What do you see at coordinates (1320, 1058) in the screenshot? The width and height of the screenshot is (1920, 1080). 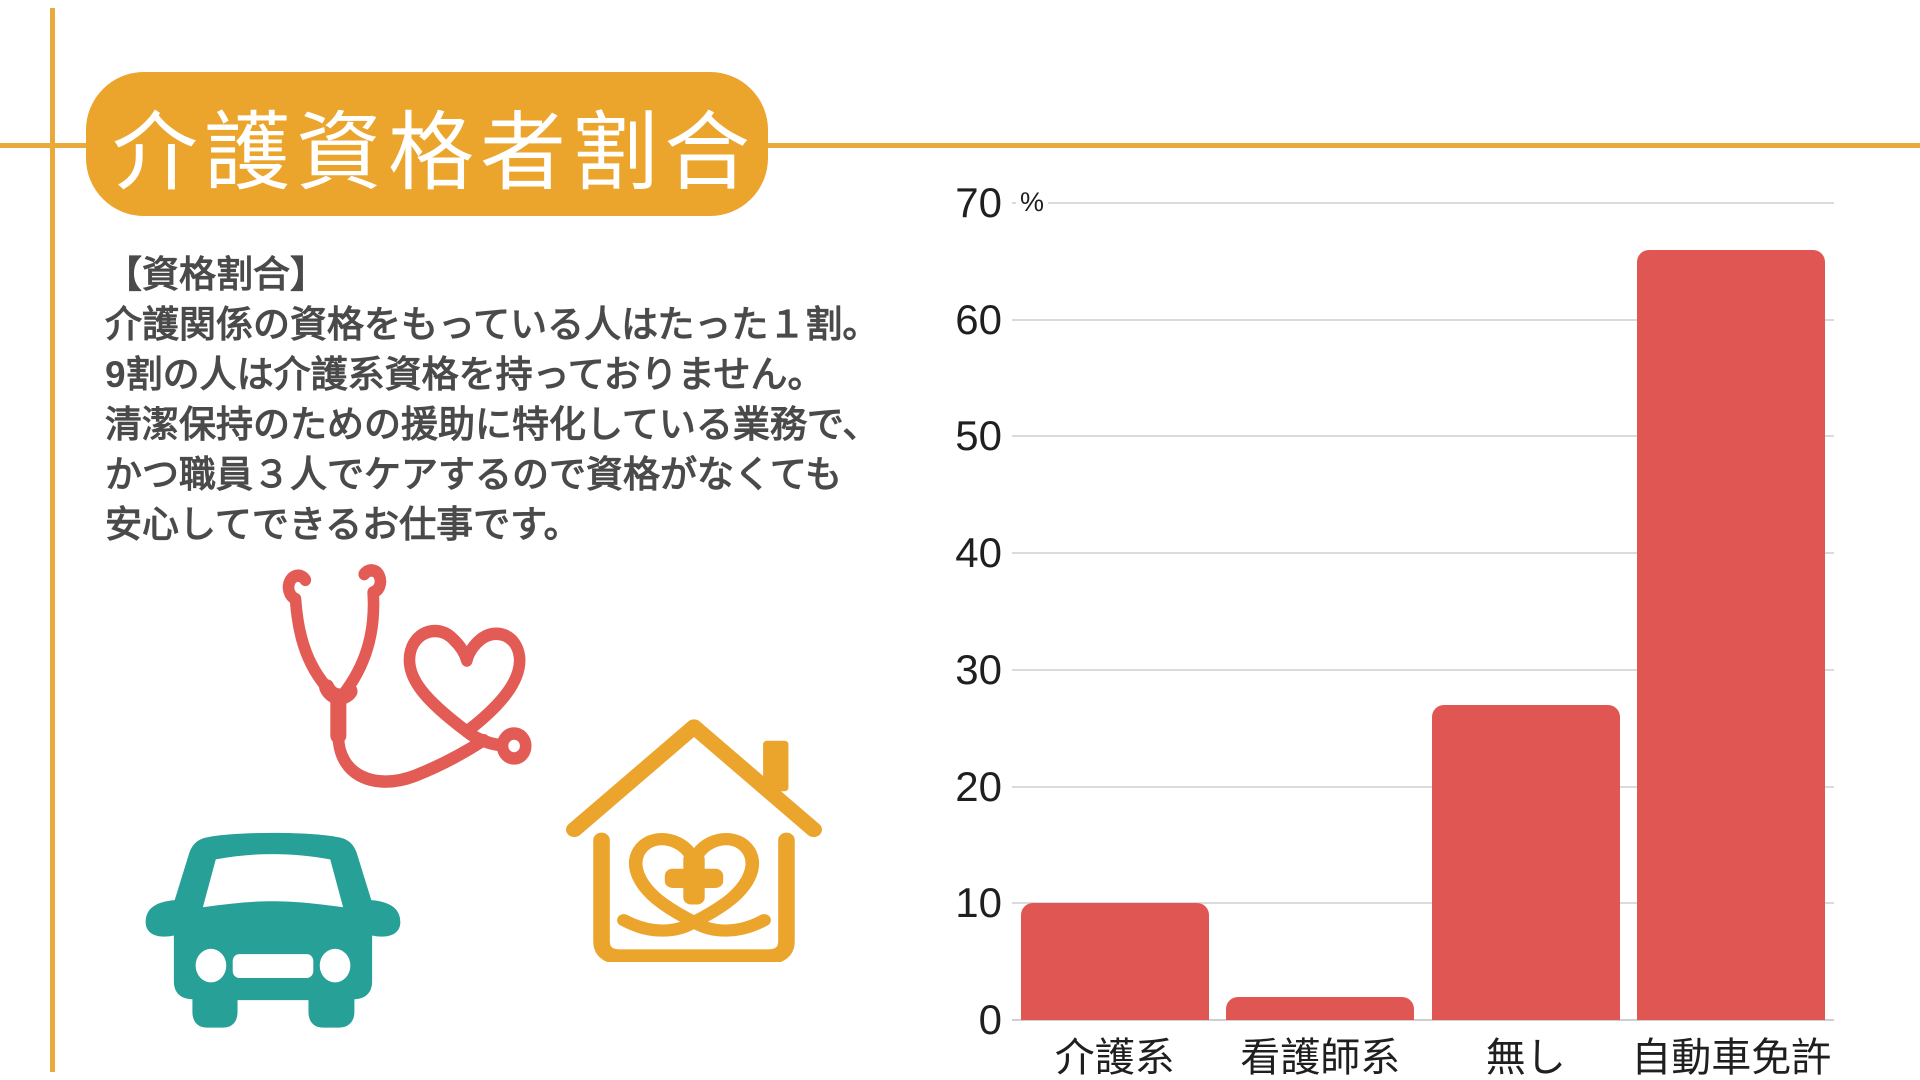 I see `x-axis-label-看護師系: 看護師系` at bounding box center [1320, 1058].